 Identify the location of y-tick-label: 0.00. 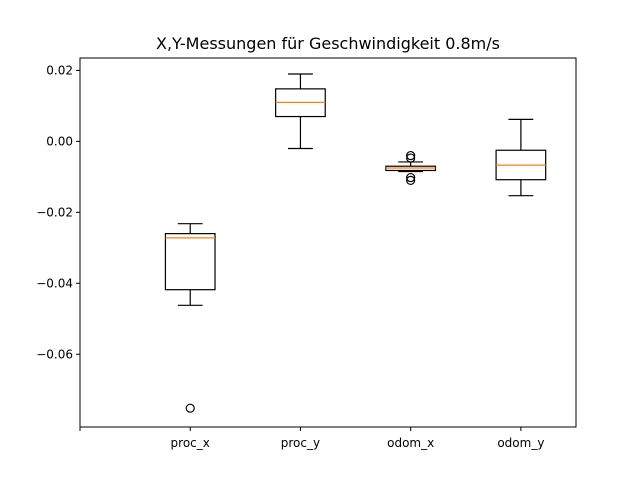
(59, 141).